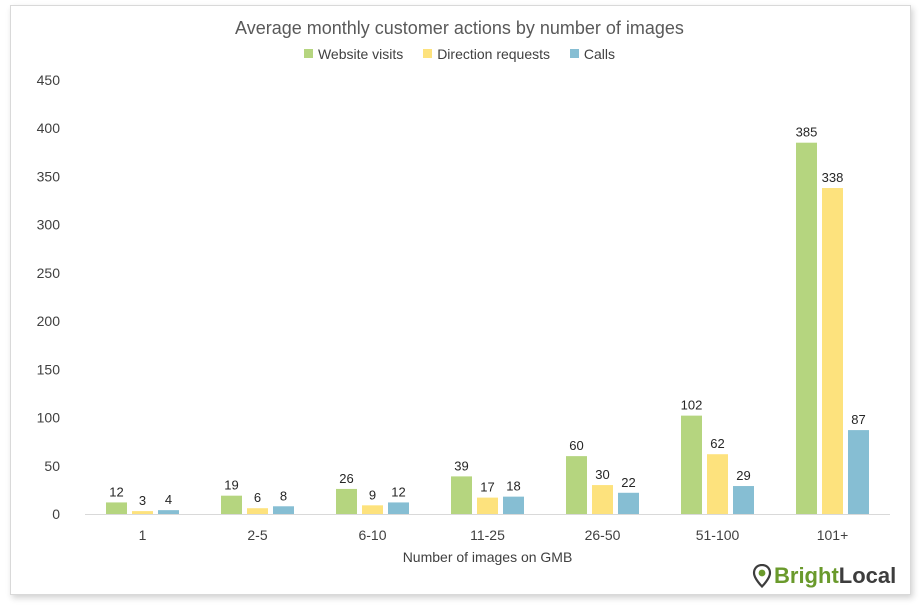  I want to click on y-tick-label: 100, so click(49, 418).